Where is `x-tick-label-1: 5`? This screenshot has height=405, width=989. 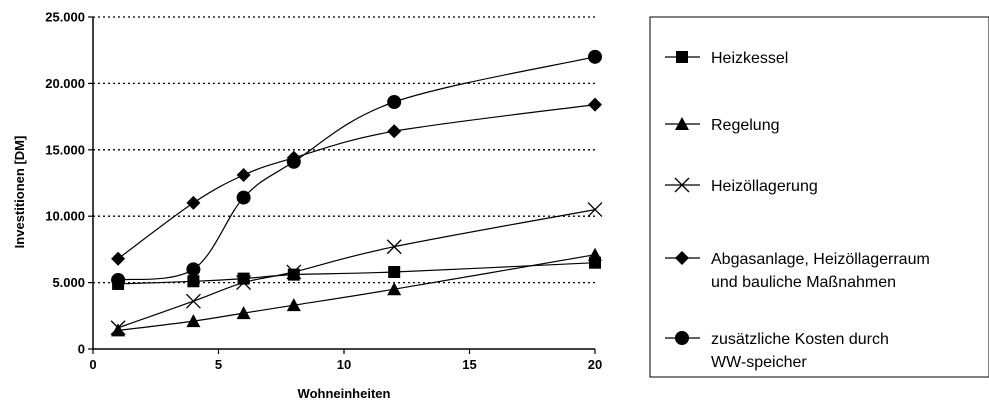
x-tick-label-1: 5 is located at coordinates (218, 364).